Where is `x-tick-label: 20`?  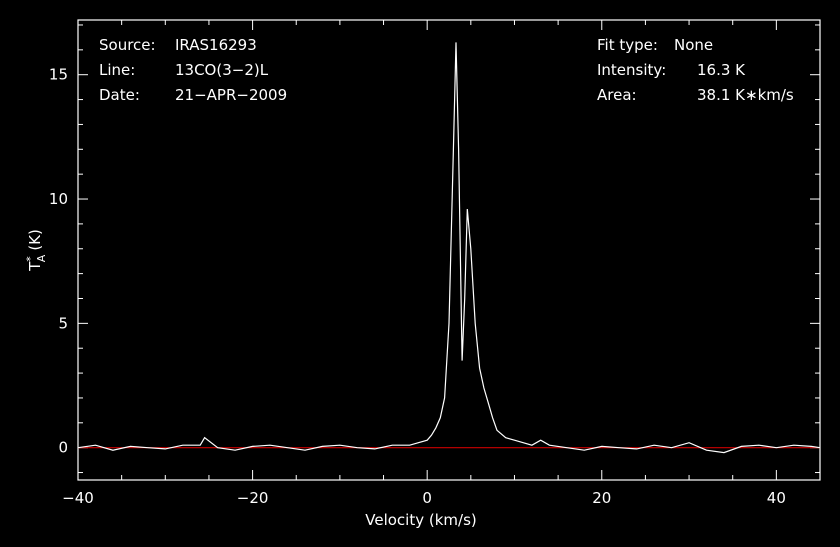 x-tick-label: 20 is located at coordinates (601, 498).